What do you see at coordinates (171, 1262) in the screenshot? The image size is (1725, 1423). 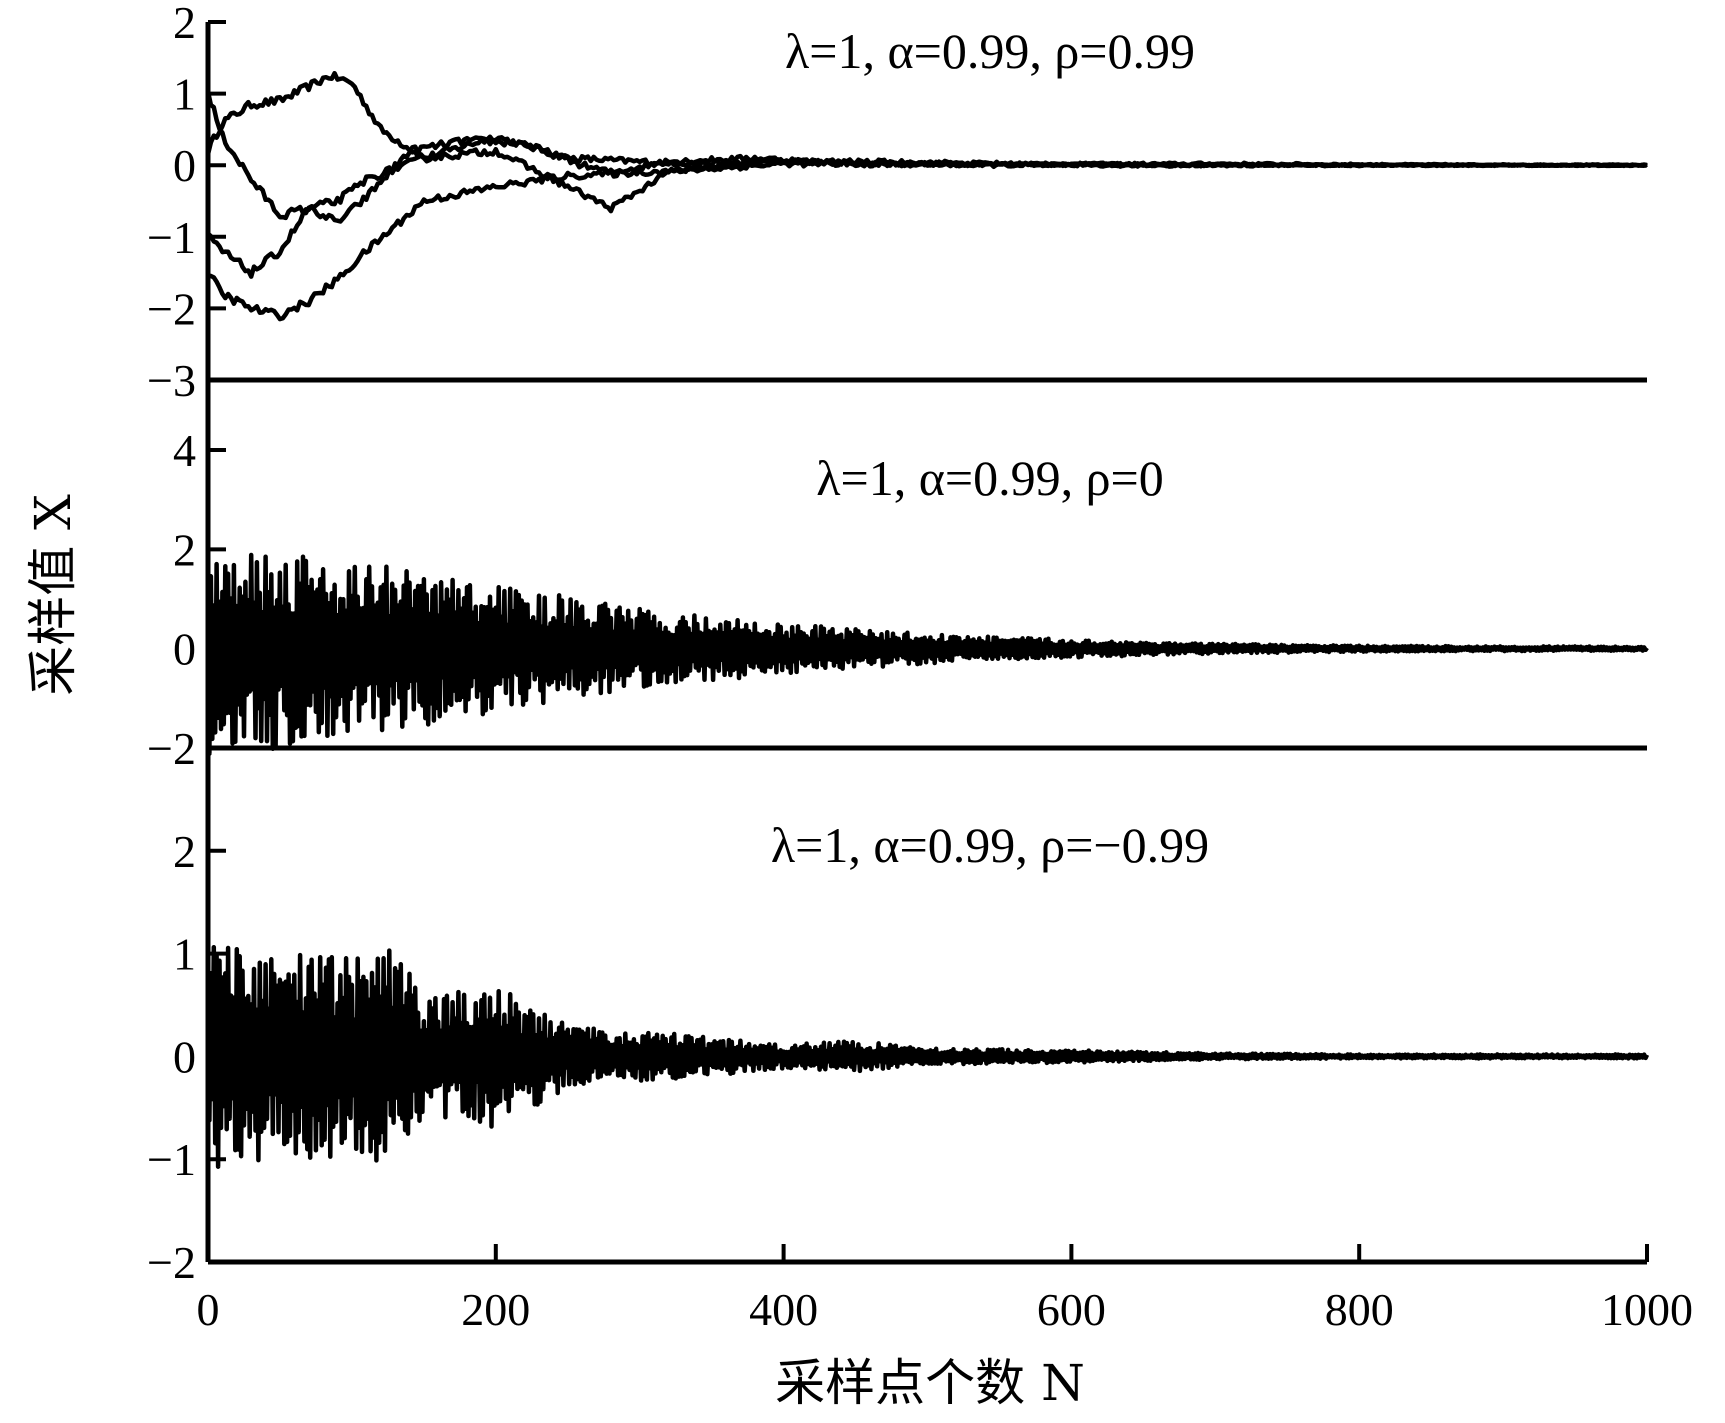 I see `panel-3-y-tick-label: −2` at bounding box center [171, 1262].